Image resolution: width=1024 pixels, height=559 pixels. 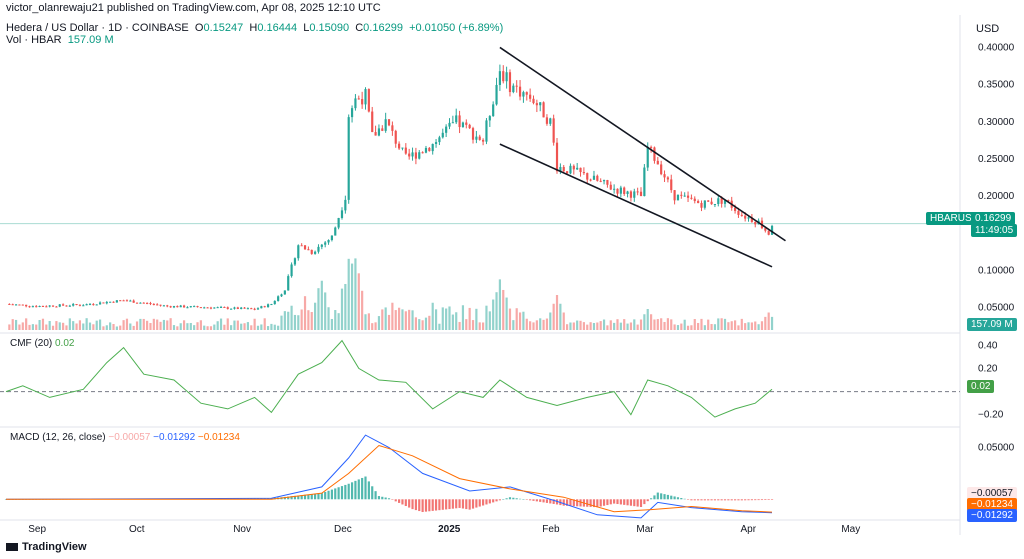 I want to click on price-axis-tick: 0.05000, so click(x=996, y=308).